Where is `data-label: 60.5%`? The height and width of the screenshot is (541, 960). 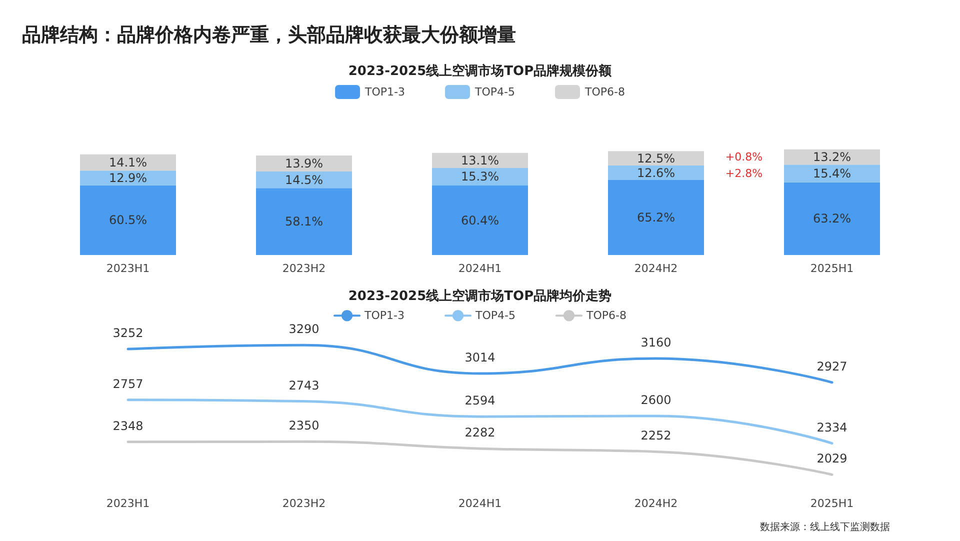 data-label: 60.5% is located at coordinates (128, 220).